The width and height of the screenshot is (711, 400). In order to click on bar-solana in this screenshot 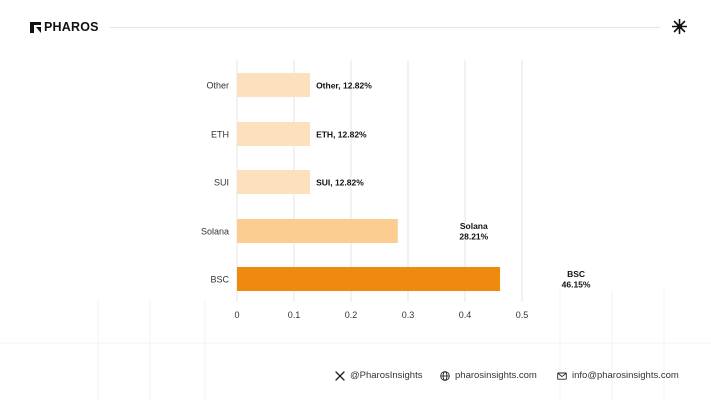, I will do `click(317, 231)`.